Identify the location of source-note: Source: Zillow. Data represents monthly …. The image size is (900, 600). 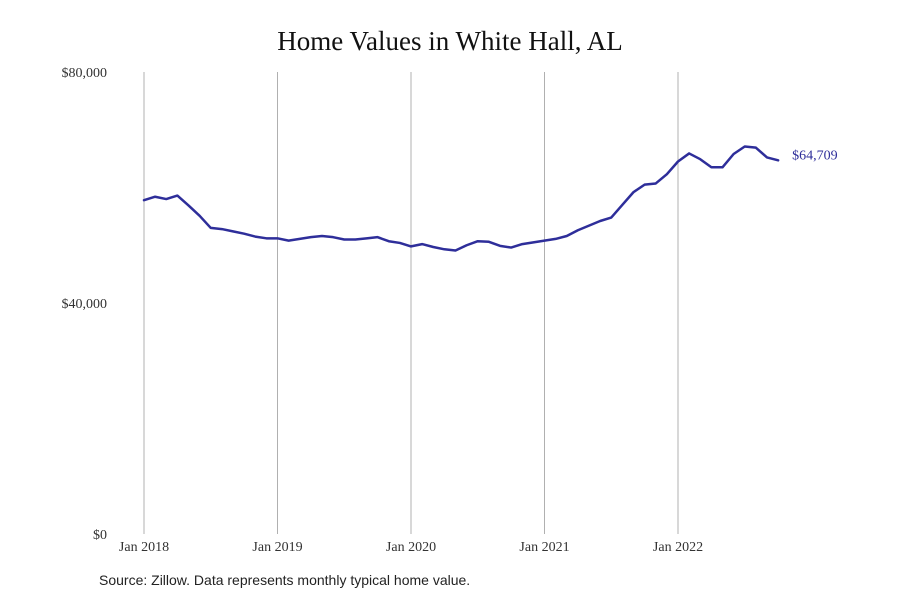
(285, 580).